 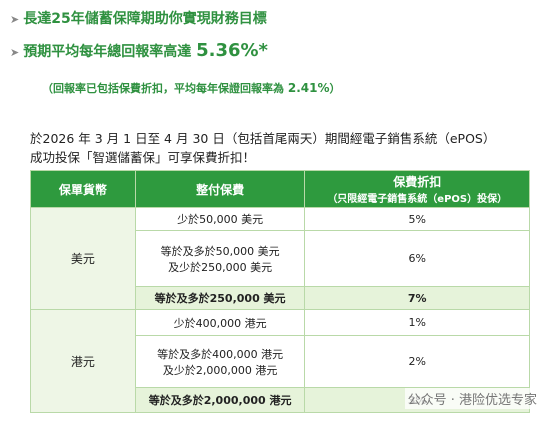 I want to click on watermark: 公众号 · 港险优选专家, so click(x=472, y=398).